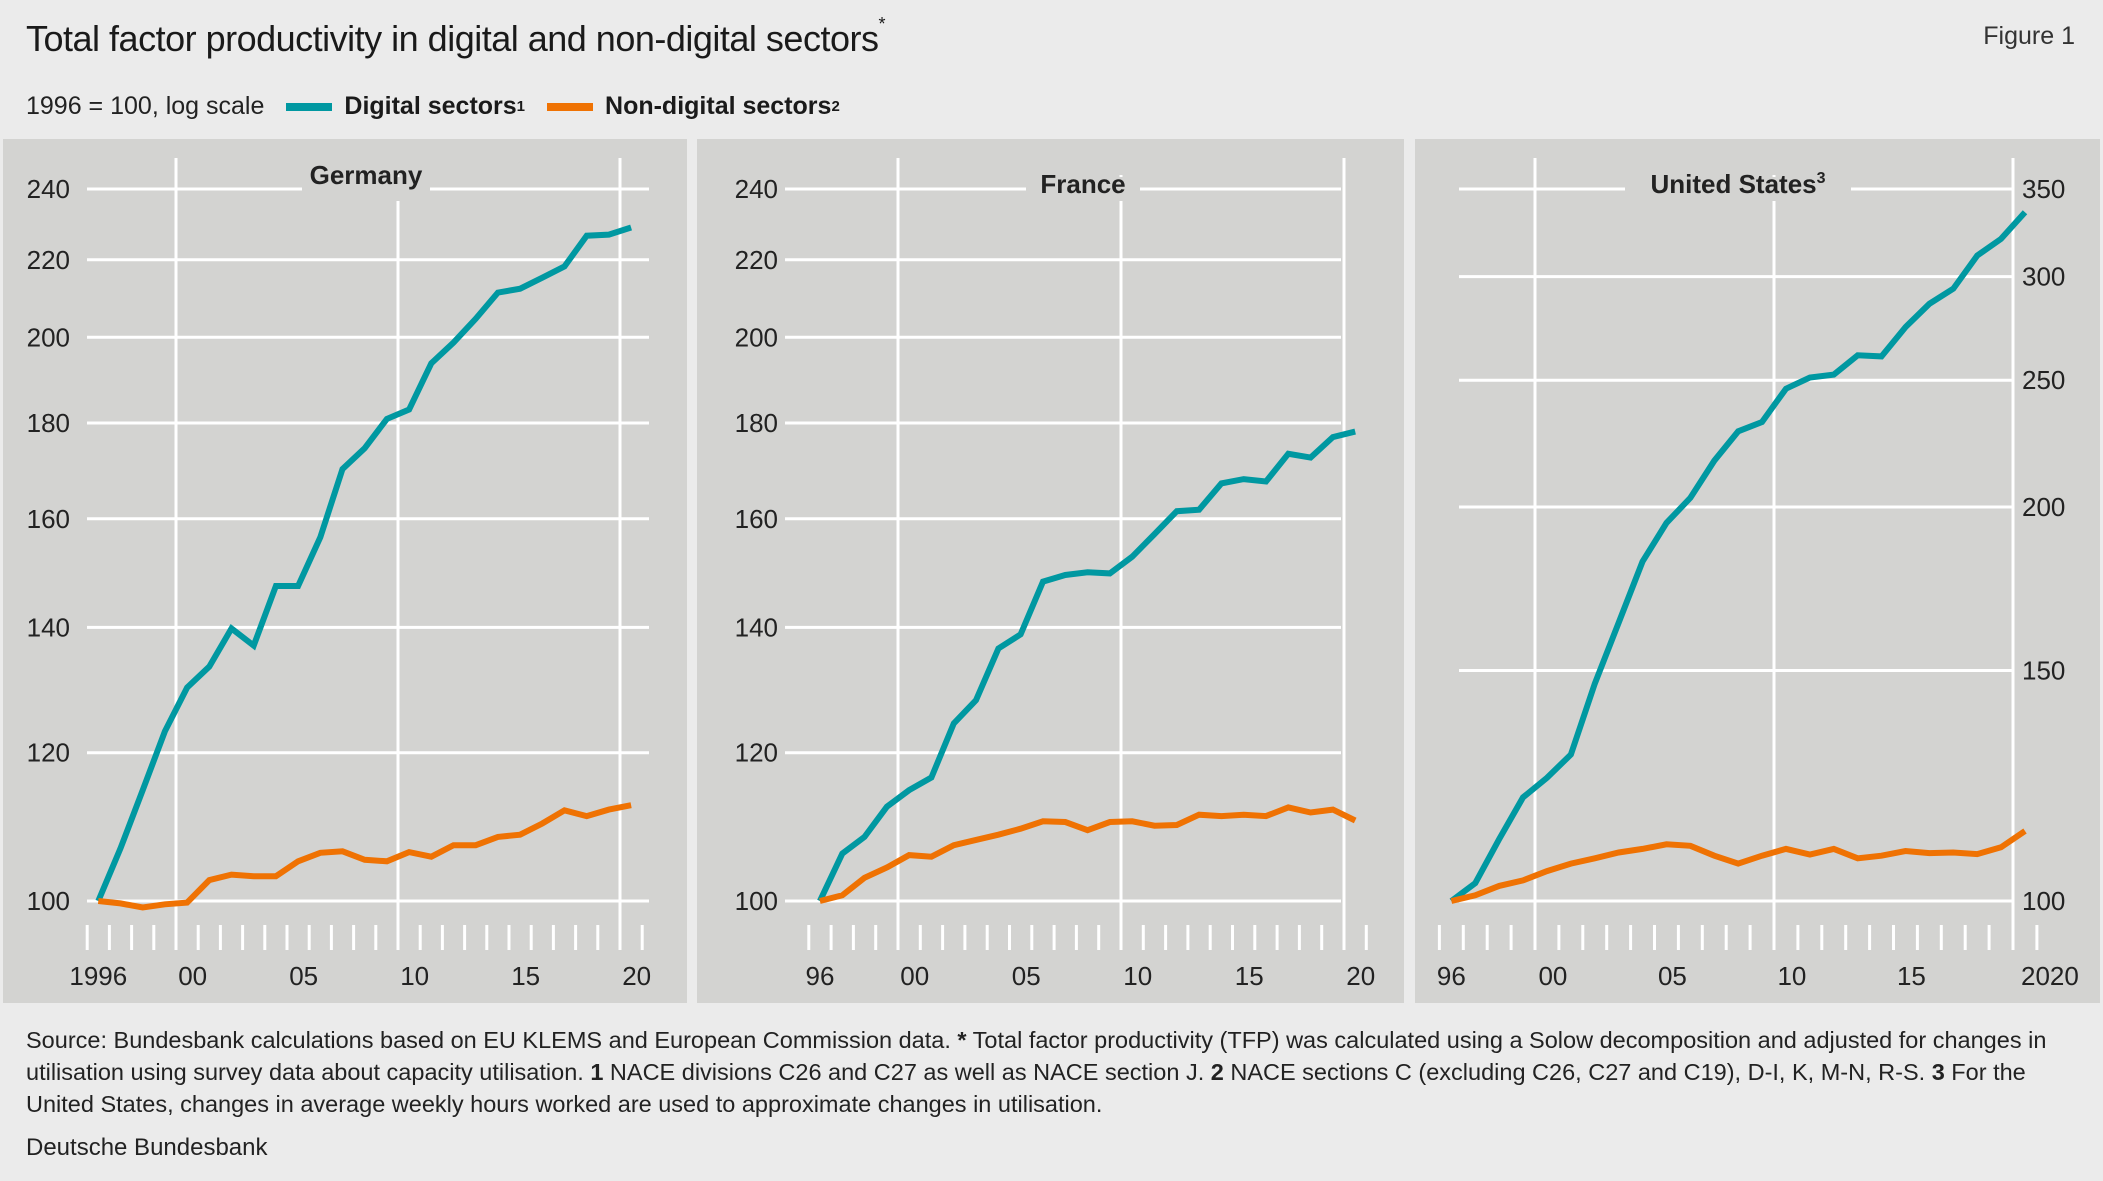 Image resolution: width=2103 pixels, height=1181 pixels. I want to click on y-tick-label: 250, so click(2043, 380).